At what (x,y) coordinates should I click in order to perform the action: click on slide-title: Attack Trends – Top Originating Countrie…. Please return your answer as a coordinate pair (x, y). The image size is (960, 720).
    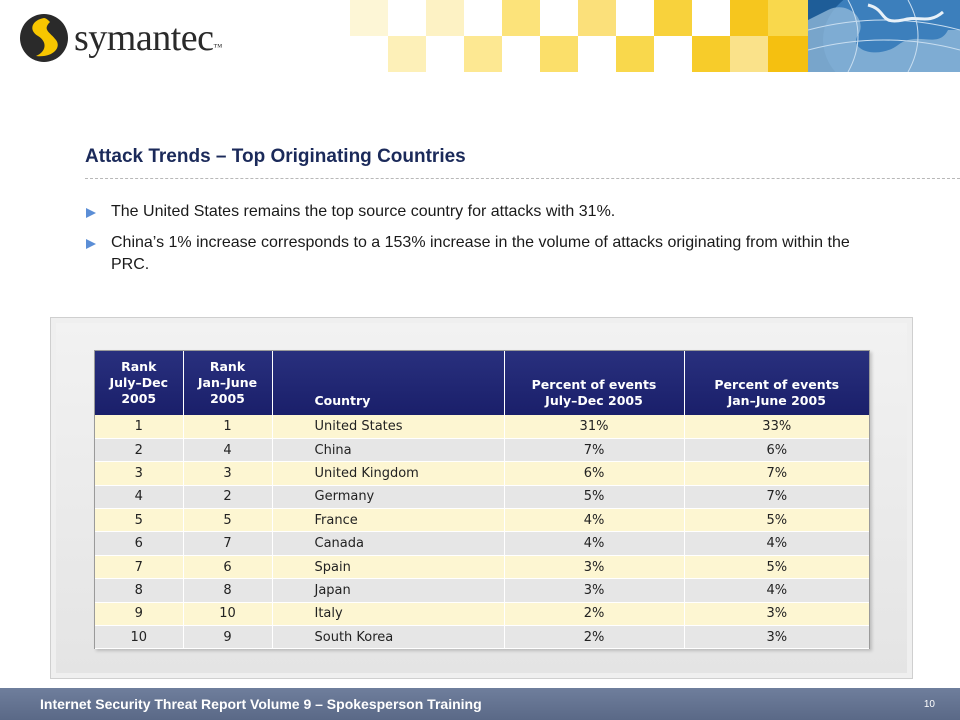
    Looking at the image, I should click on (275, 156).